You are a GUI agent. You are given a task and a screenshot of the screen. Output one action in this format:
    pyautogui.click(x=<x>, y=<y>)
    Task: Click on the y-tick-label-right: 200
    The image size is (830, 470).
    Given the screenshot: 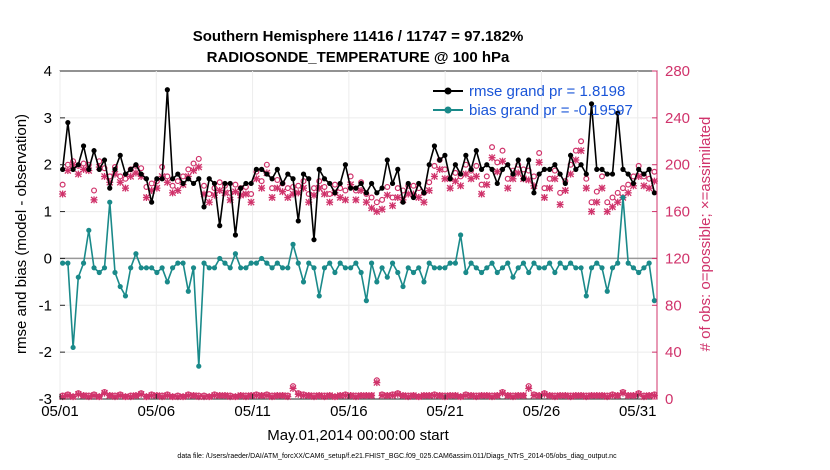 What is the action you would take?
    pyautogui.click(x=677, y=165)
    